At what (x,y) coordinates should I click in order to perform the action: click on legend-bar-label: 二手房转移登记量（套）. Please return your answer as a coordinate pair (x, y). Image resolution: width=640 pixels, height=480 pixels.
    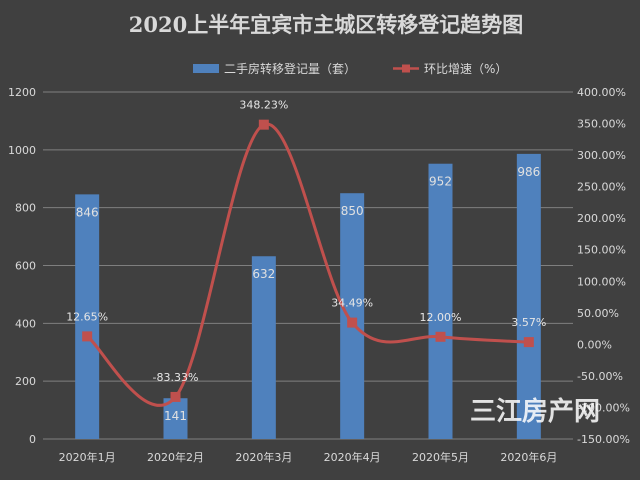
    Looking at the image, I should click on (290, 68).